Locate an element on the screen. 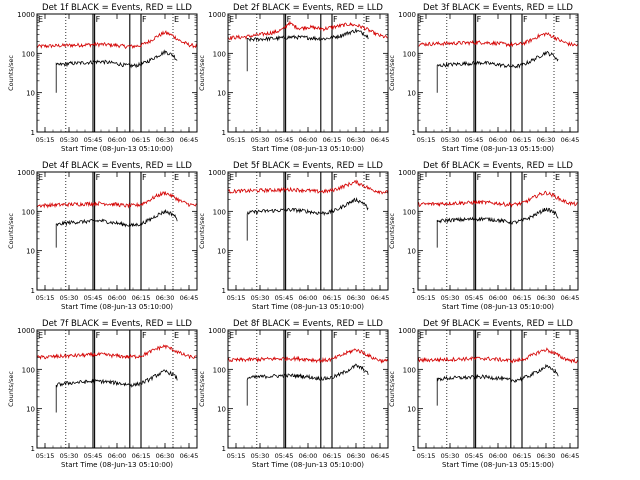 The width and height of the screenshot is (640, 480). panel-title: Det 8f BLACK = Events, RED = LLD is located at coordinates (308, 324).